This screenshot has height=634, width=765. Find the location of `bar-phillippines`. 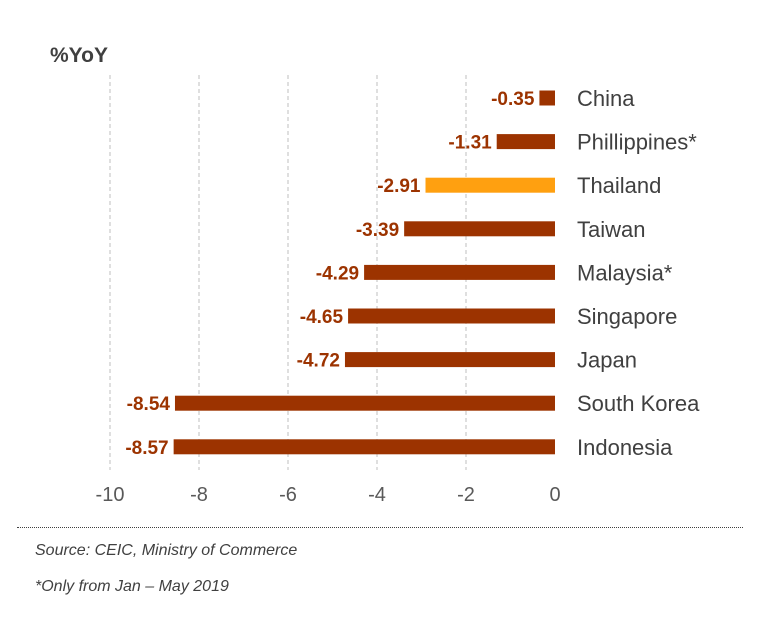

bar-phillippines is located at coordinates (525, 142).